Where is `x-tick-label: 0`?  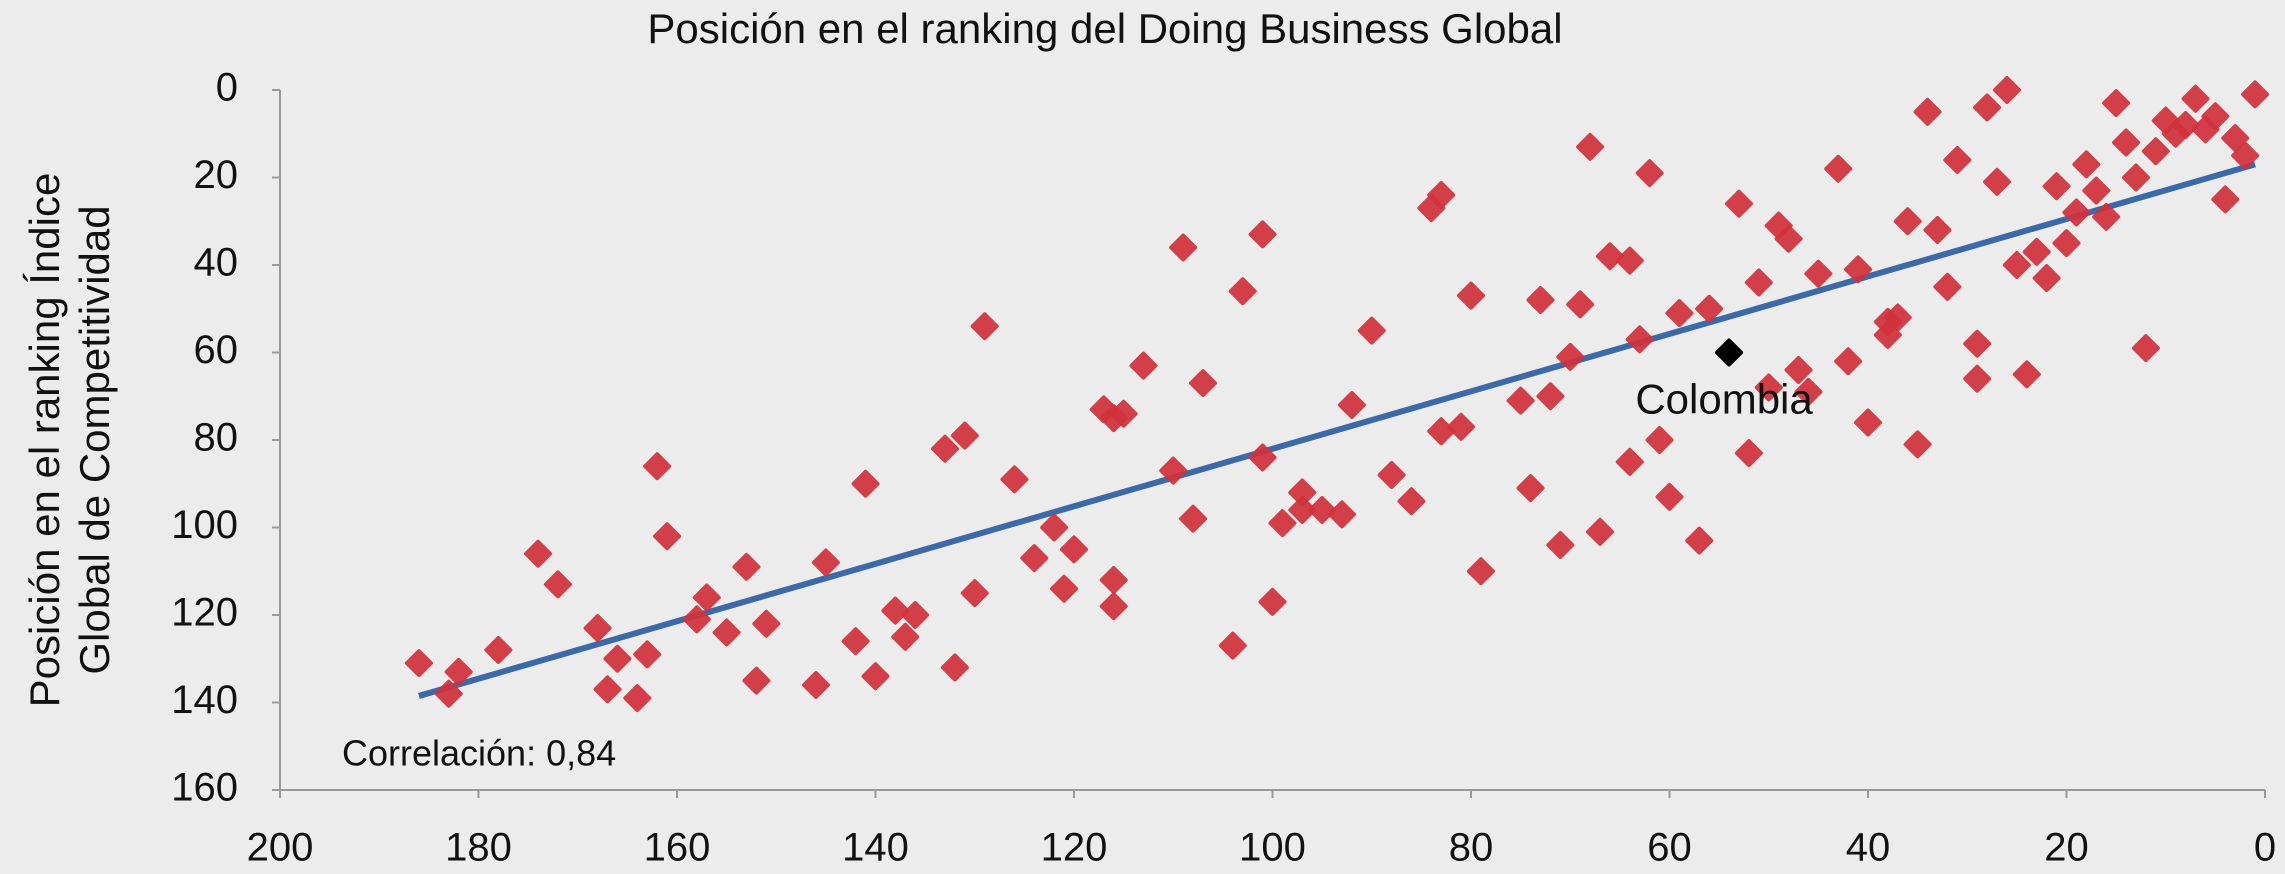 x-tick-label: 0 is located at coordinates (2265, 847).